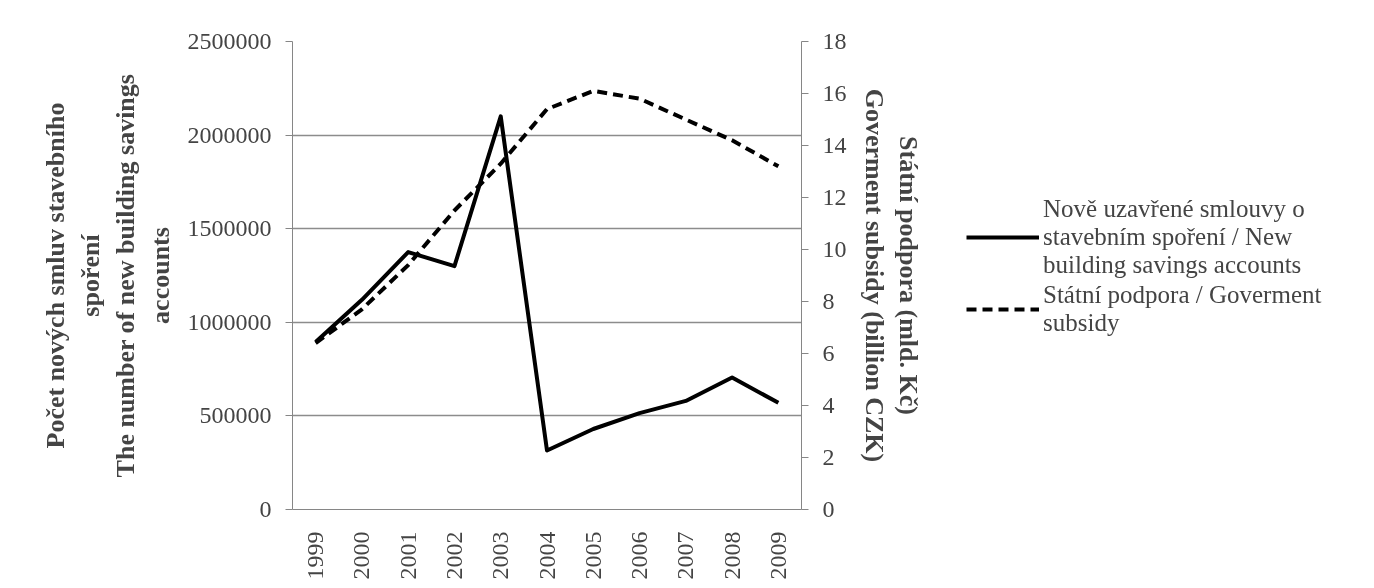 The width and height of the screenshot is (1374, 588). What do you see at coordinates (265, 509) in the screenshot?
I see `y-tick-label: 0` at bounding box center [265, 509].